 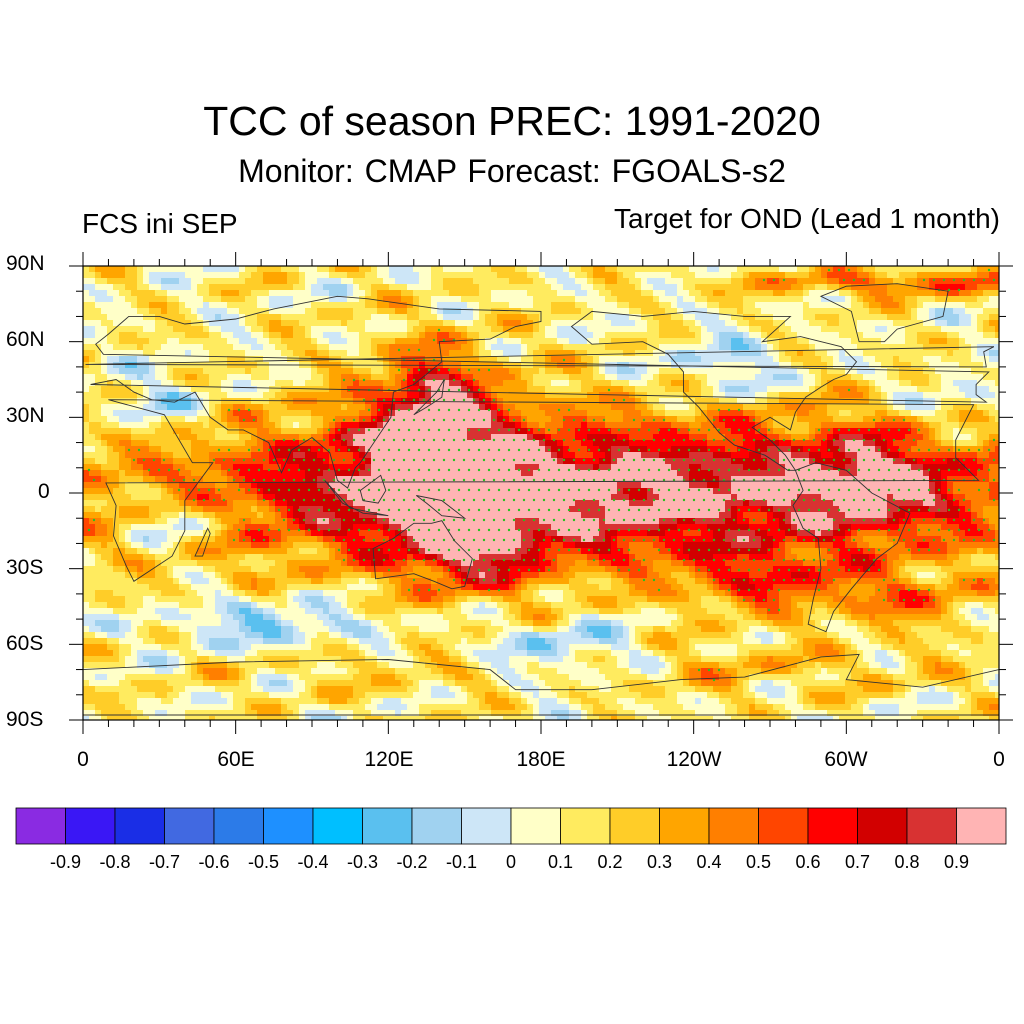 I want to click on colorbar-label: 0.6, so click(x=808, y=862).